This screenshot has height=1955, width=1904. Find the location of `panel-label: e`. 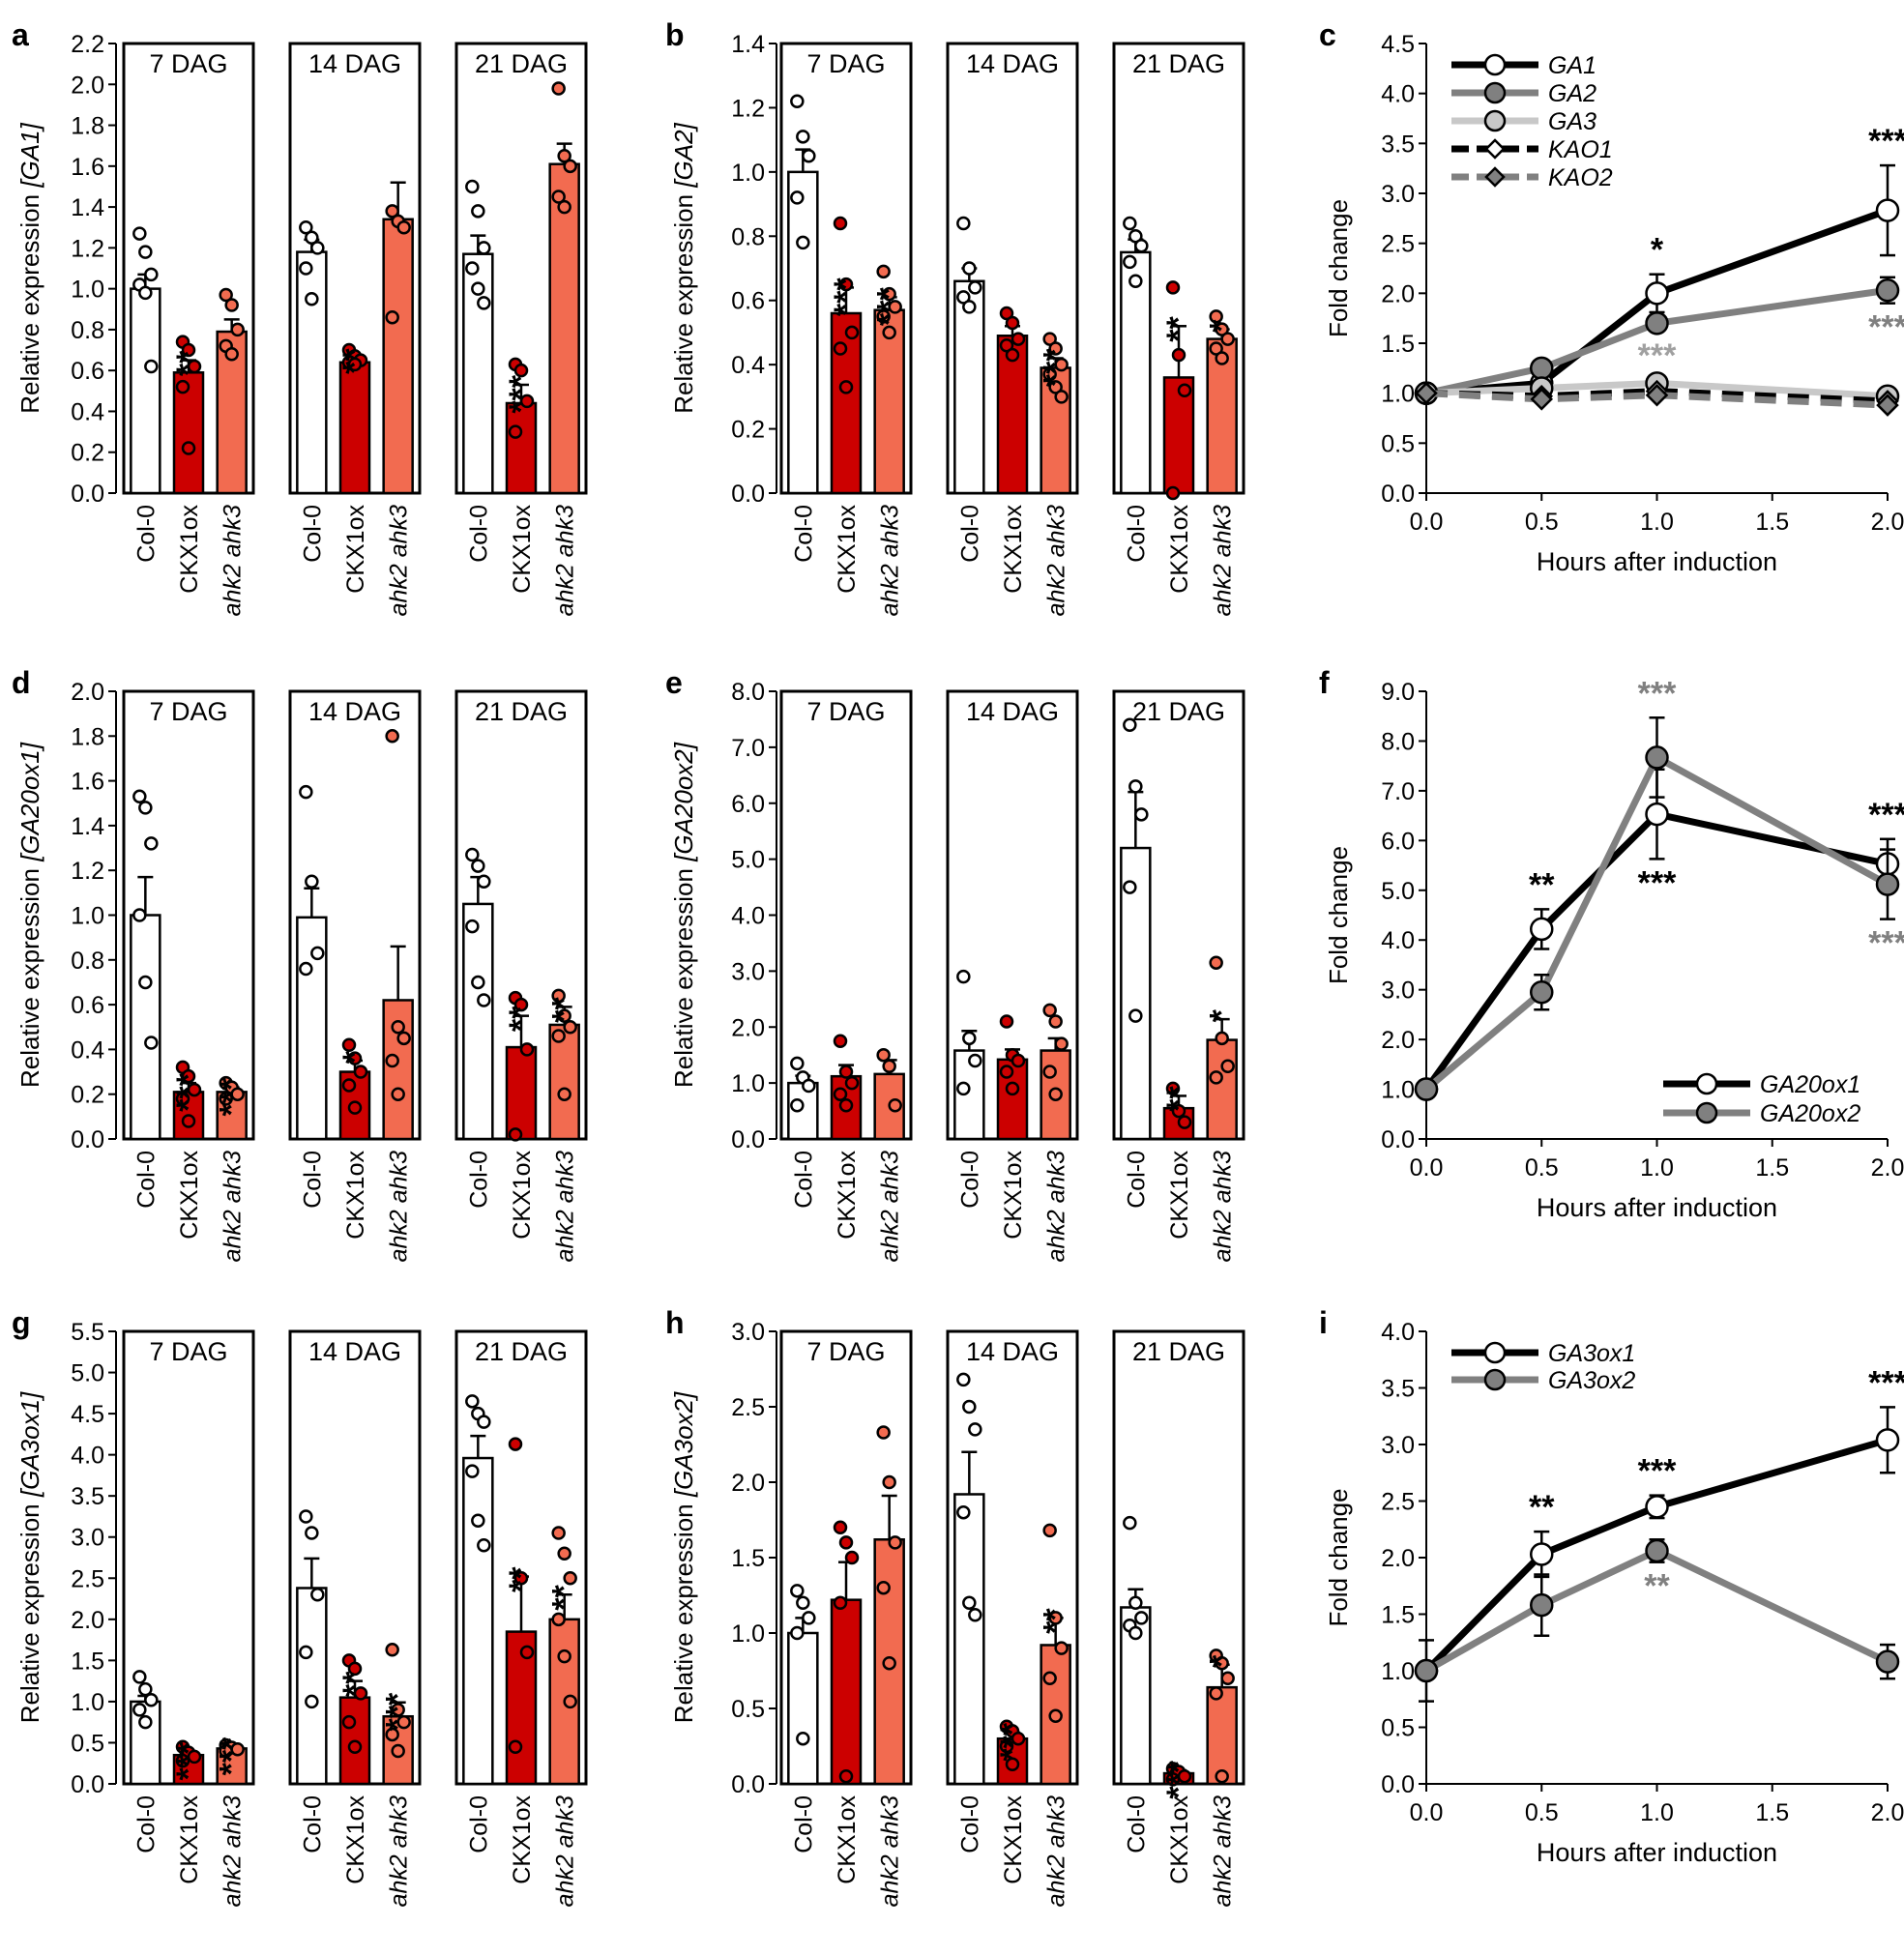

panel-label: e is located at coordinates (674, 682).